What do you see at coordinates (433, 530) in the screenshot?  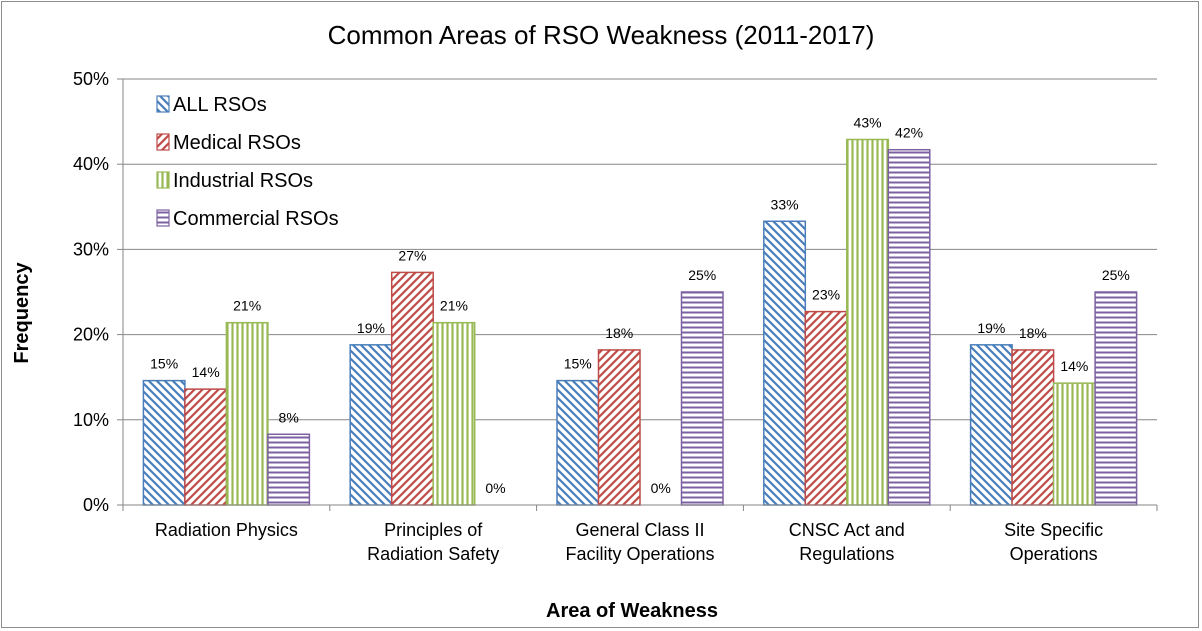 I see `category-label: Principles of` at bounding box center [433, 530].